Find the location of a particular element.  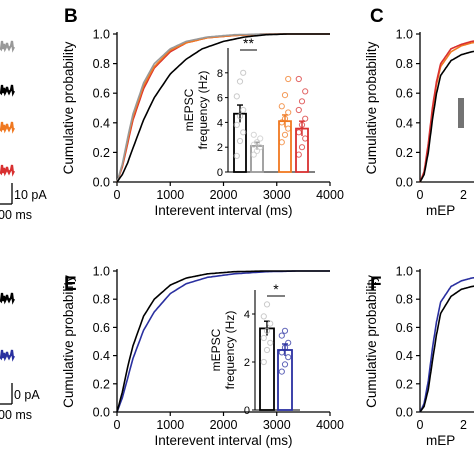

x-tick-label: 2000 is located at coordinates (224, 425).